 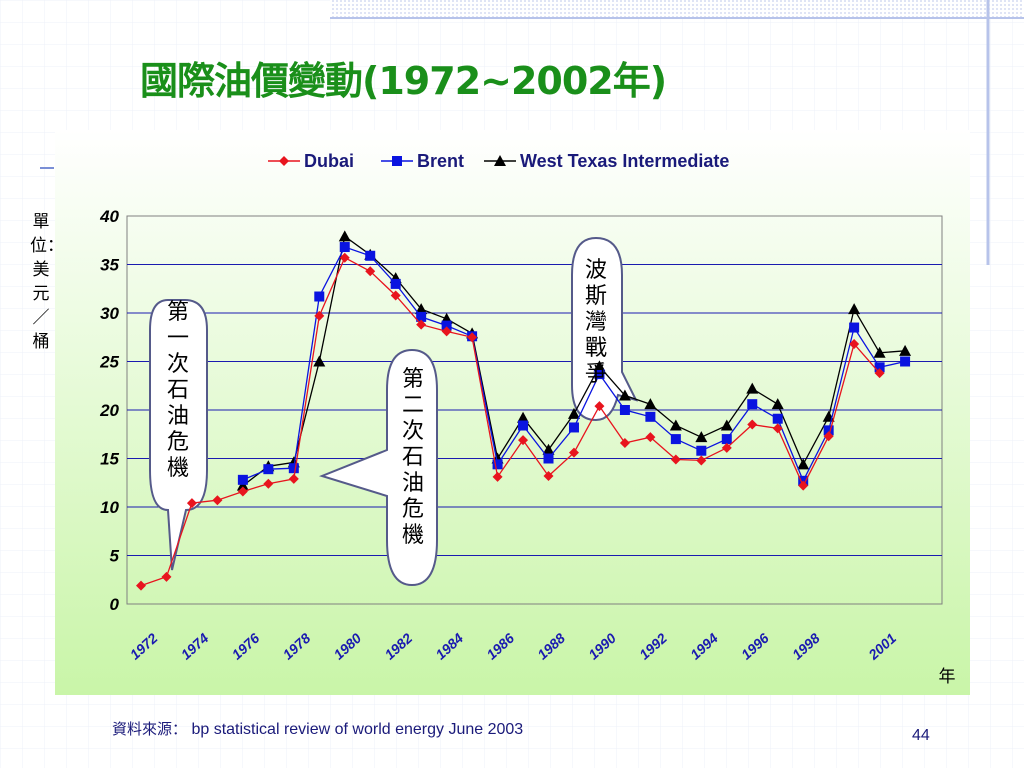 What do you see at coordinates (109, 362) in the screenshot?
I see `y-tick-label: 25` at bounding box center [109, 362].